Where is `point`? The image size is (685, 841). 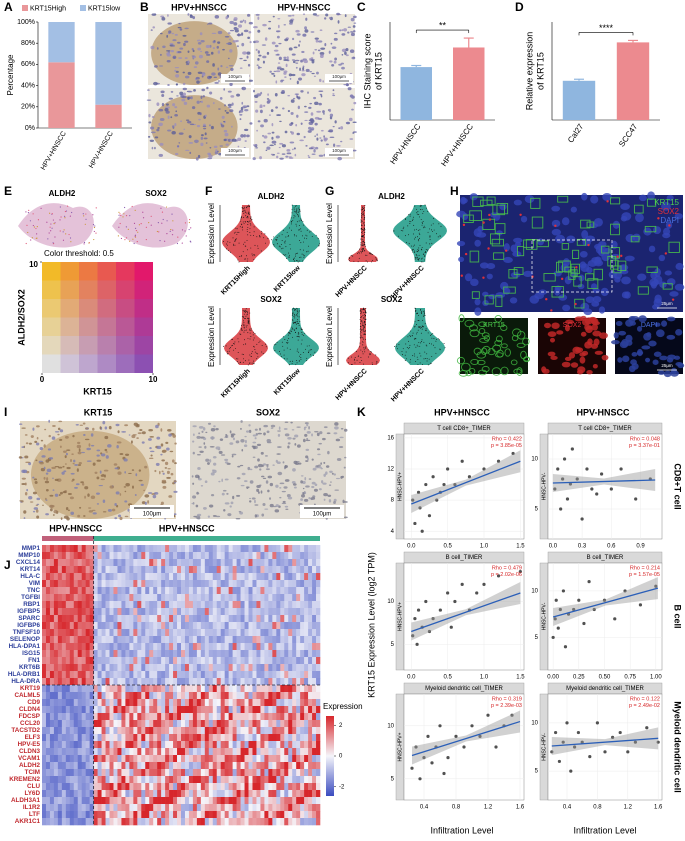 point is located at coordinates (565, 647).